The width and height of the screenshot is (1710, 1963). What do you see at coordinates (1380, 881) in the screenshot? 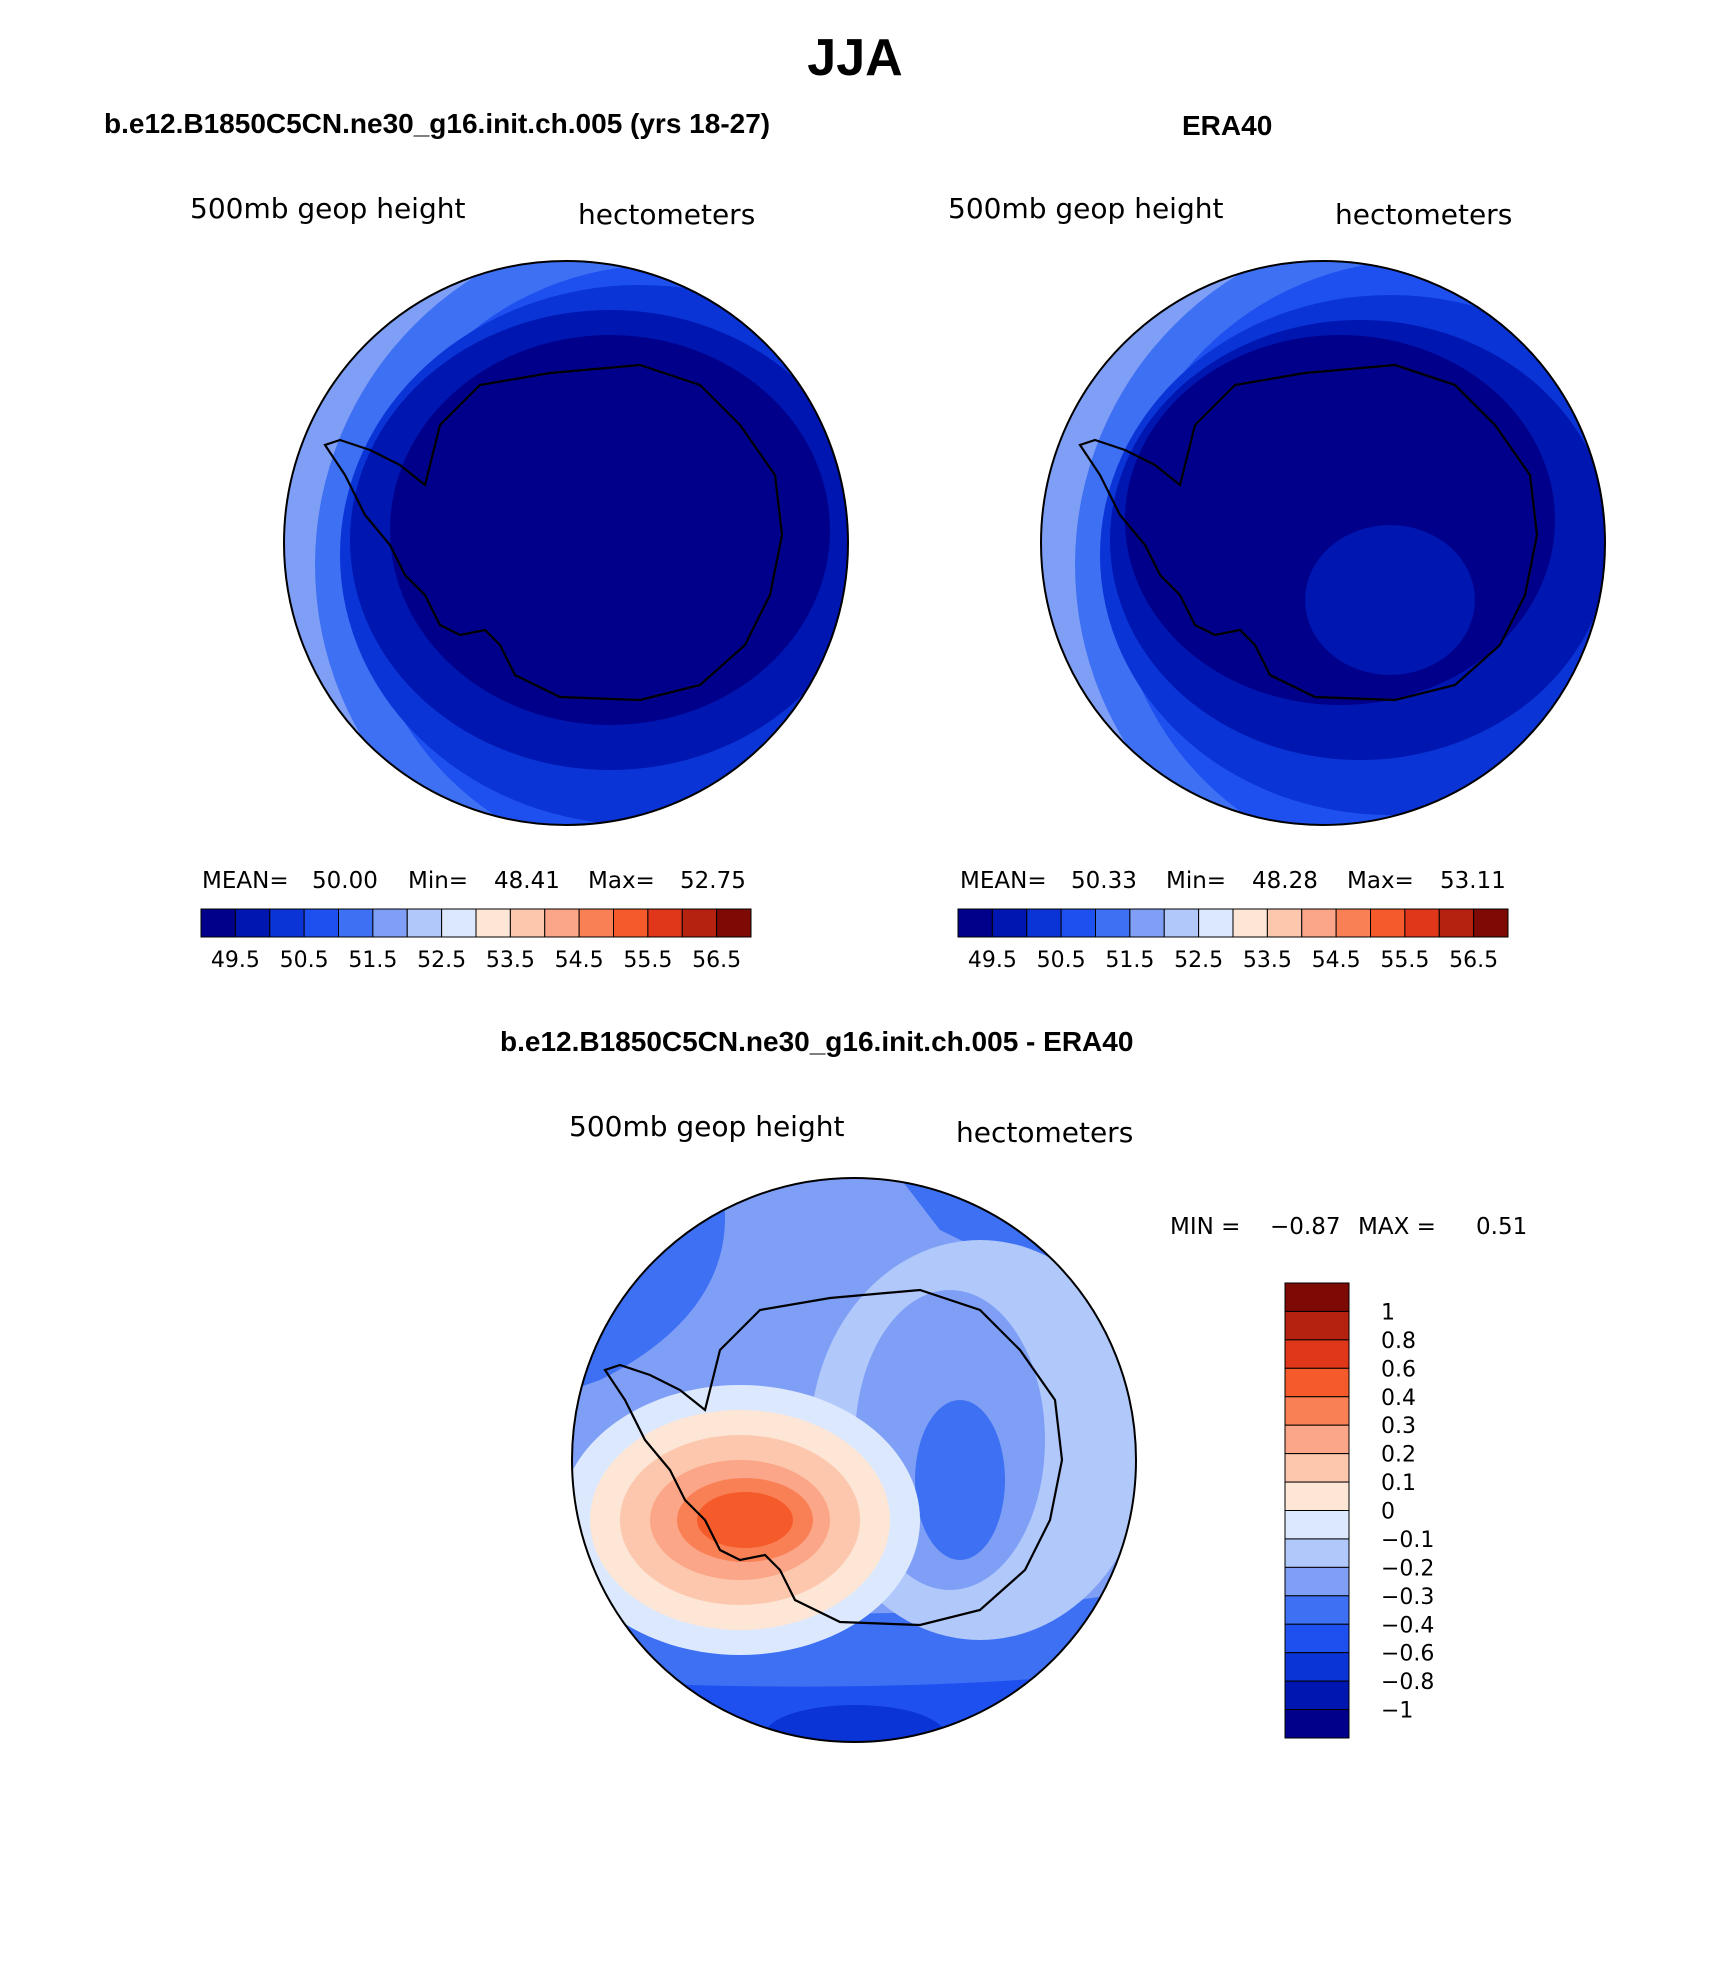
I see `obs-max-label: Max=` at bounding box center [1380, 881].